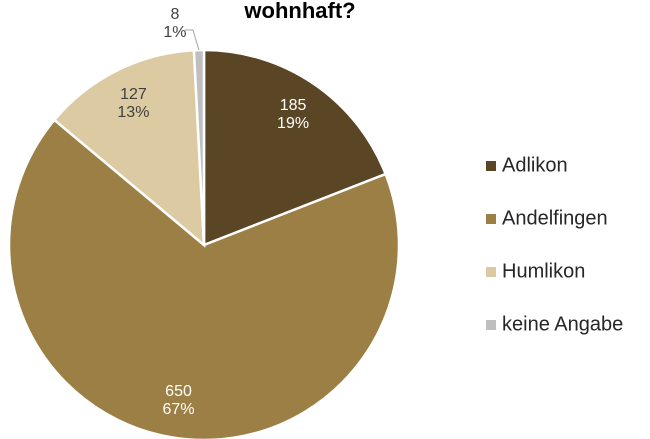 The height and width of the screenshot is (439, 650). What do you see at coordinates (555, 218) in the screenshot?
I see `legend-label: Andelfingen` at bounding box center [555, 218].